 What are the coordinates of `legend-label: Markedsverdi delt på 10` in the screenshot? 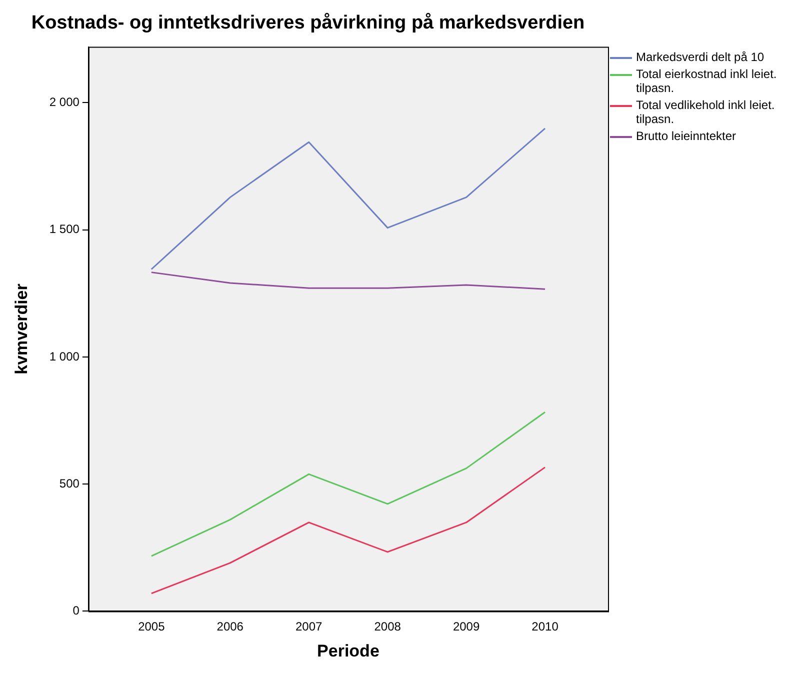 It's located at (700, 57).